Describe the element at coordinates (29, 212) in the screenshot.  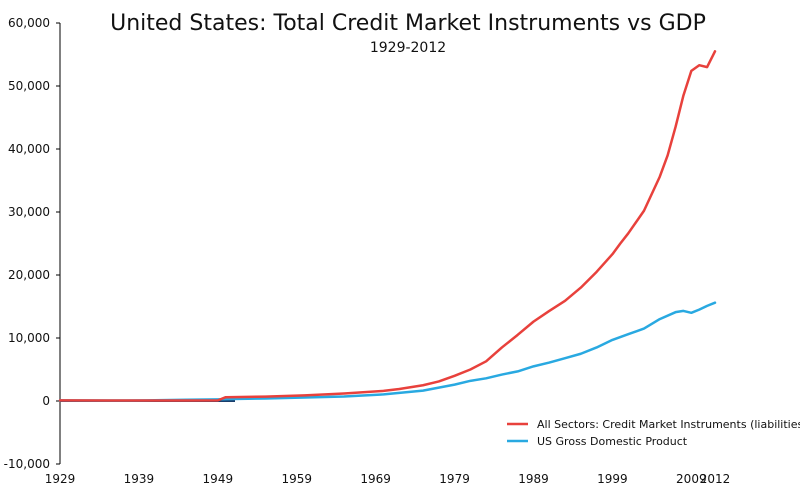
I see `y-tick-label: 30,000` at that location.